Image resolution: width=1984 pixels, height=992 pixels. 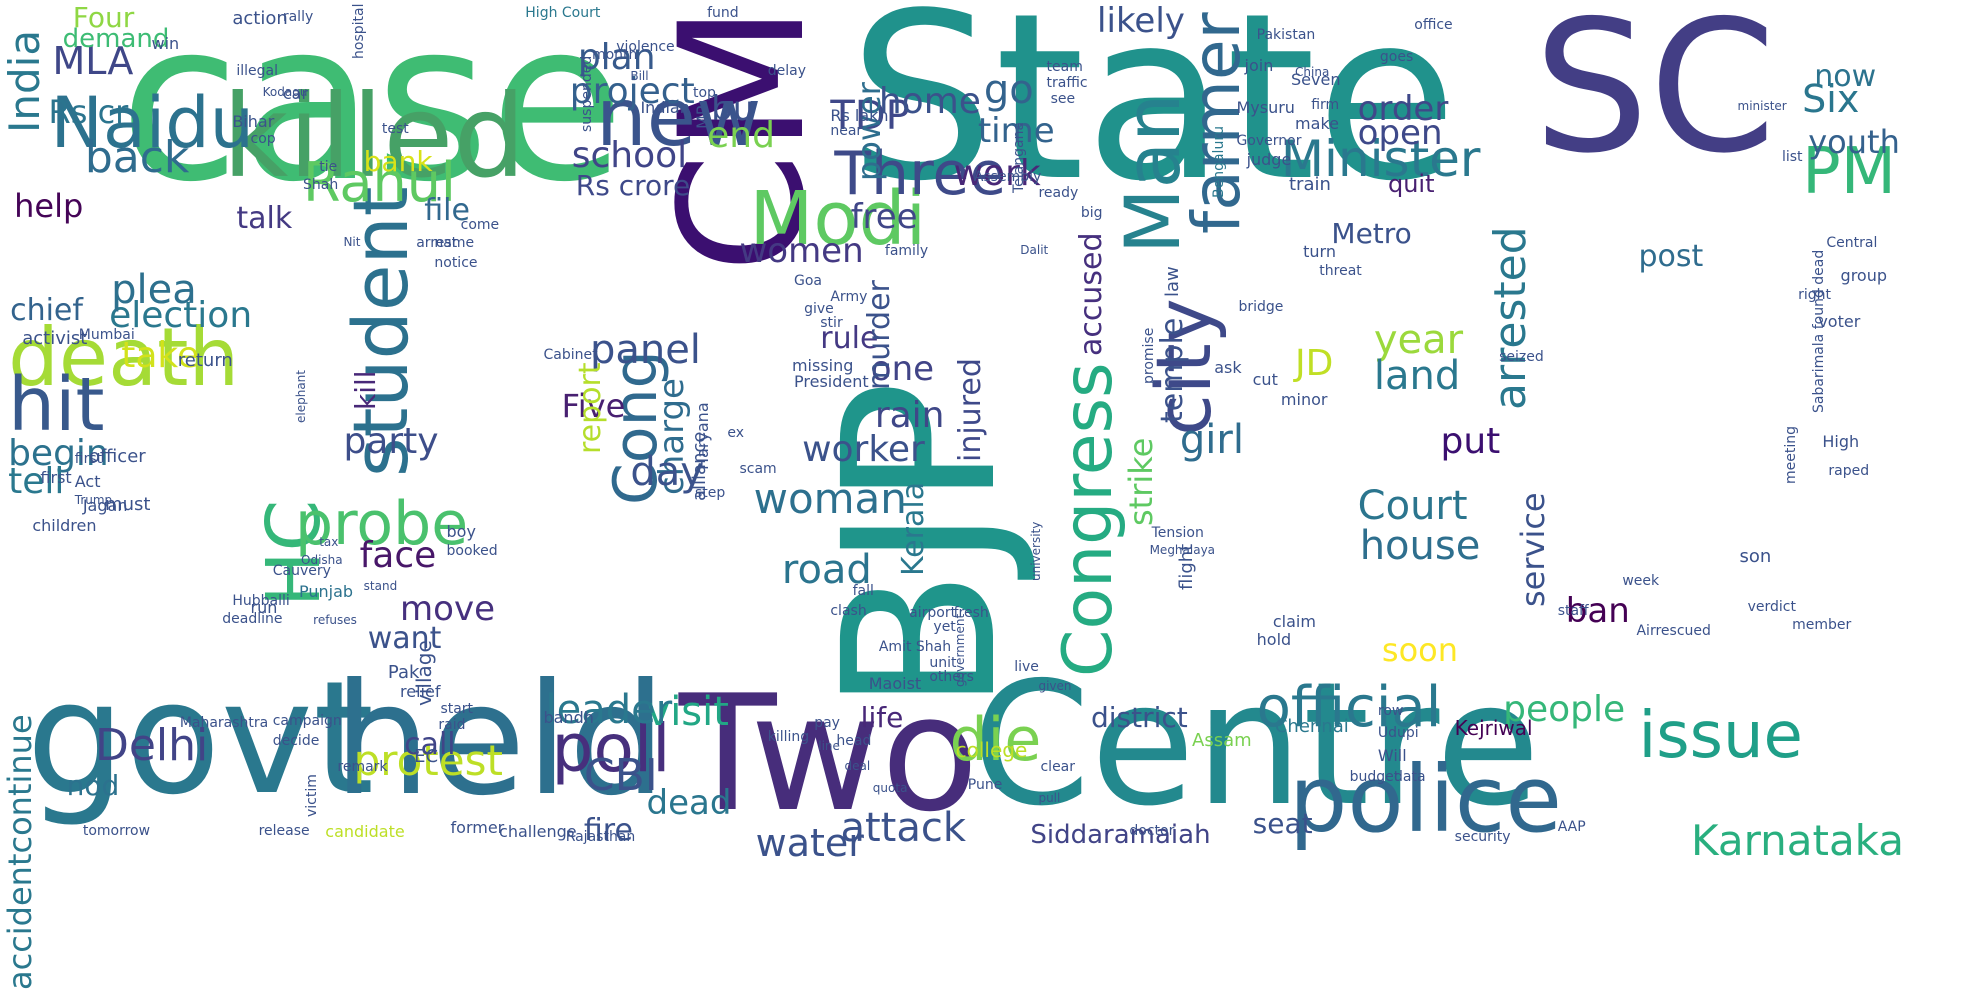 What do you see at coordinates (819, 309) in the screenshot?
I see `word-give: give` at bounding box center [819, 309].